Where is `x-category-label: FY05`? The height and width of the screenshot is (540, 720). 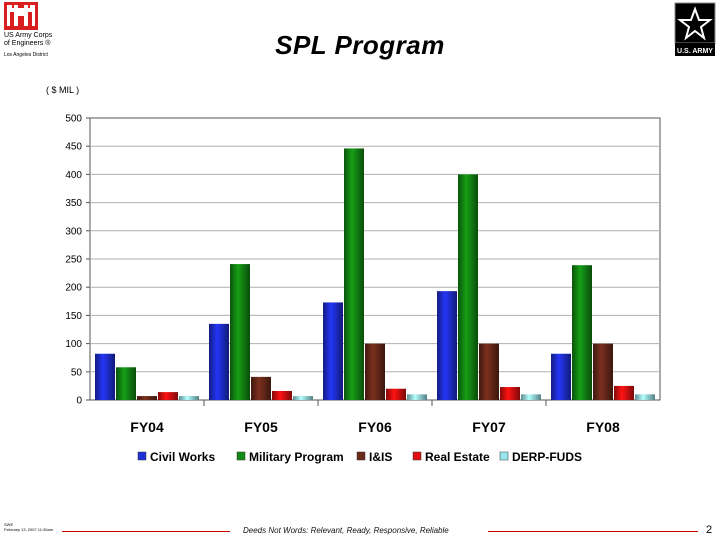
x-category-label: FY05 is located at coordinates (261, 427).